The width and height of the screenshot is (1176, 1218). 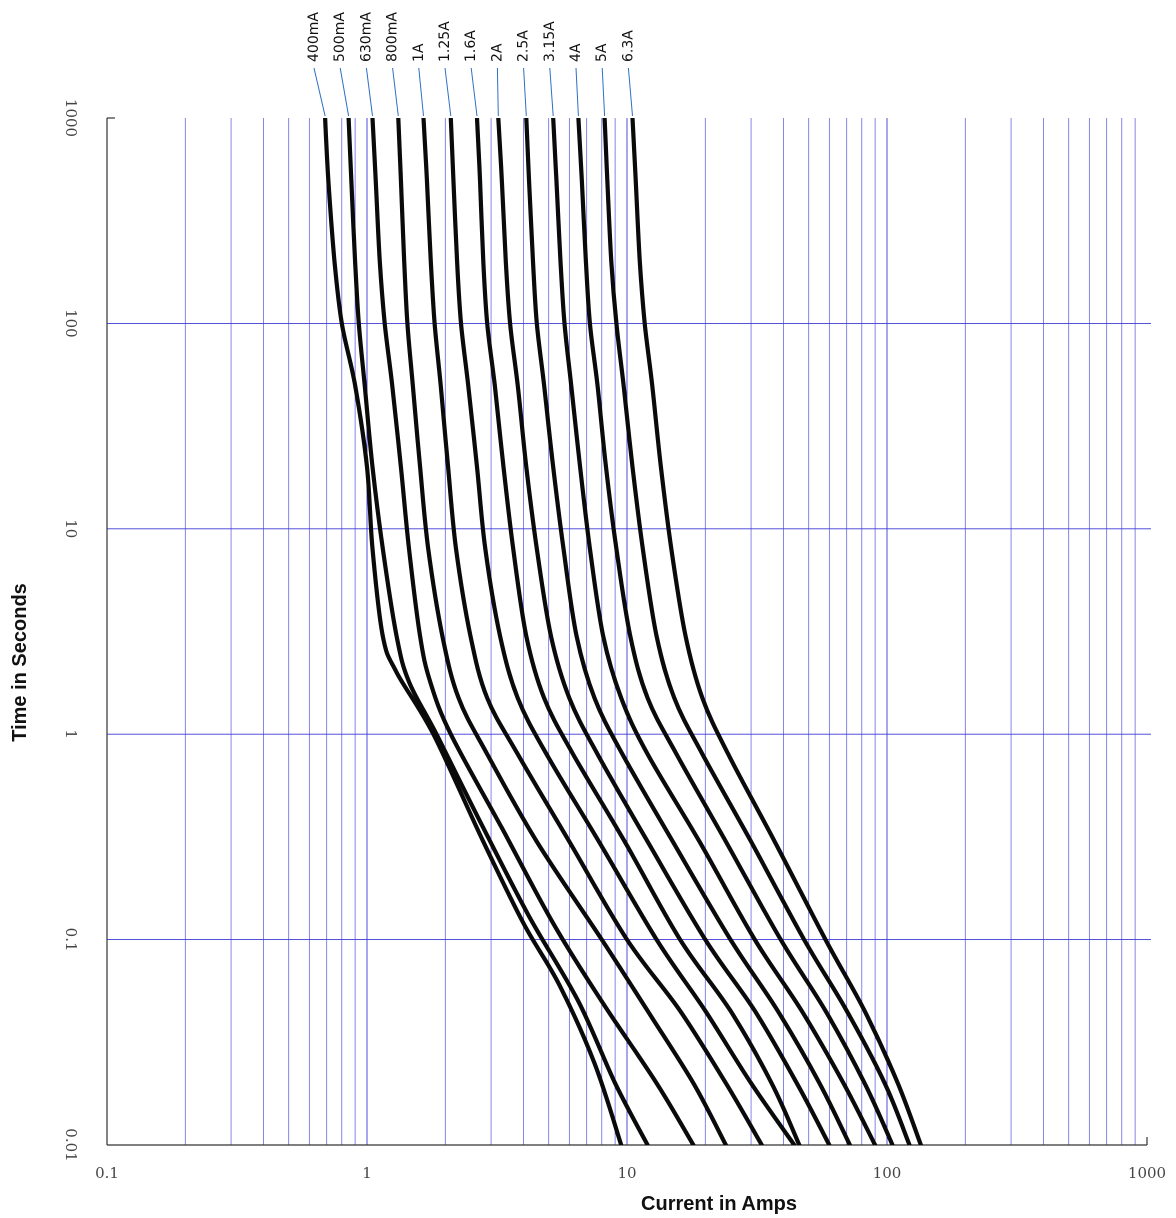 What do you see at coordinates (445, 41) in the screenshot?
I see `legend-label-1.25A: 1.25A` at bounding box center [445, 41].